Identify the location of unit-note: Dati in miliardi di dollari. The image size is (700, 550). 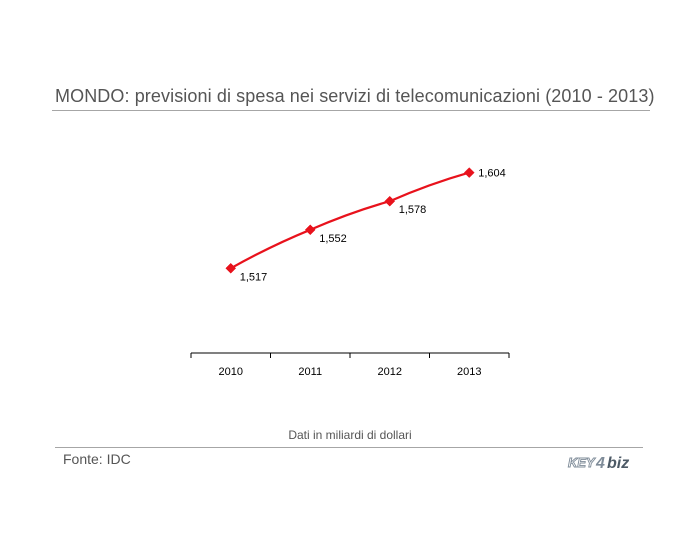
(350, 435).